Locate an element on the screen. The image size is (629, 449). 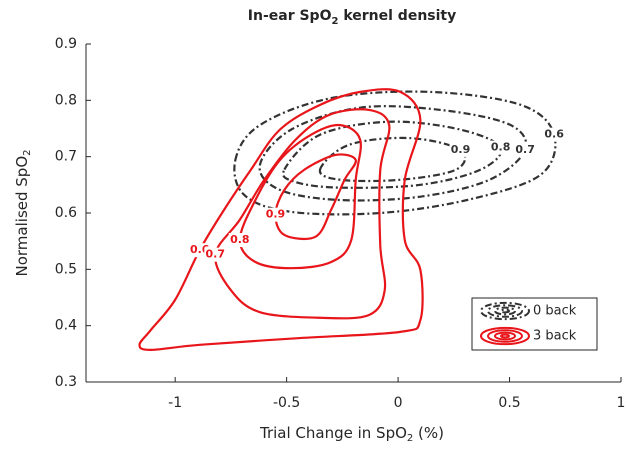
xlabel-after: (%) is located at coordinates (428, 433).